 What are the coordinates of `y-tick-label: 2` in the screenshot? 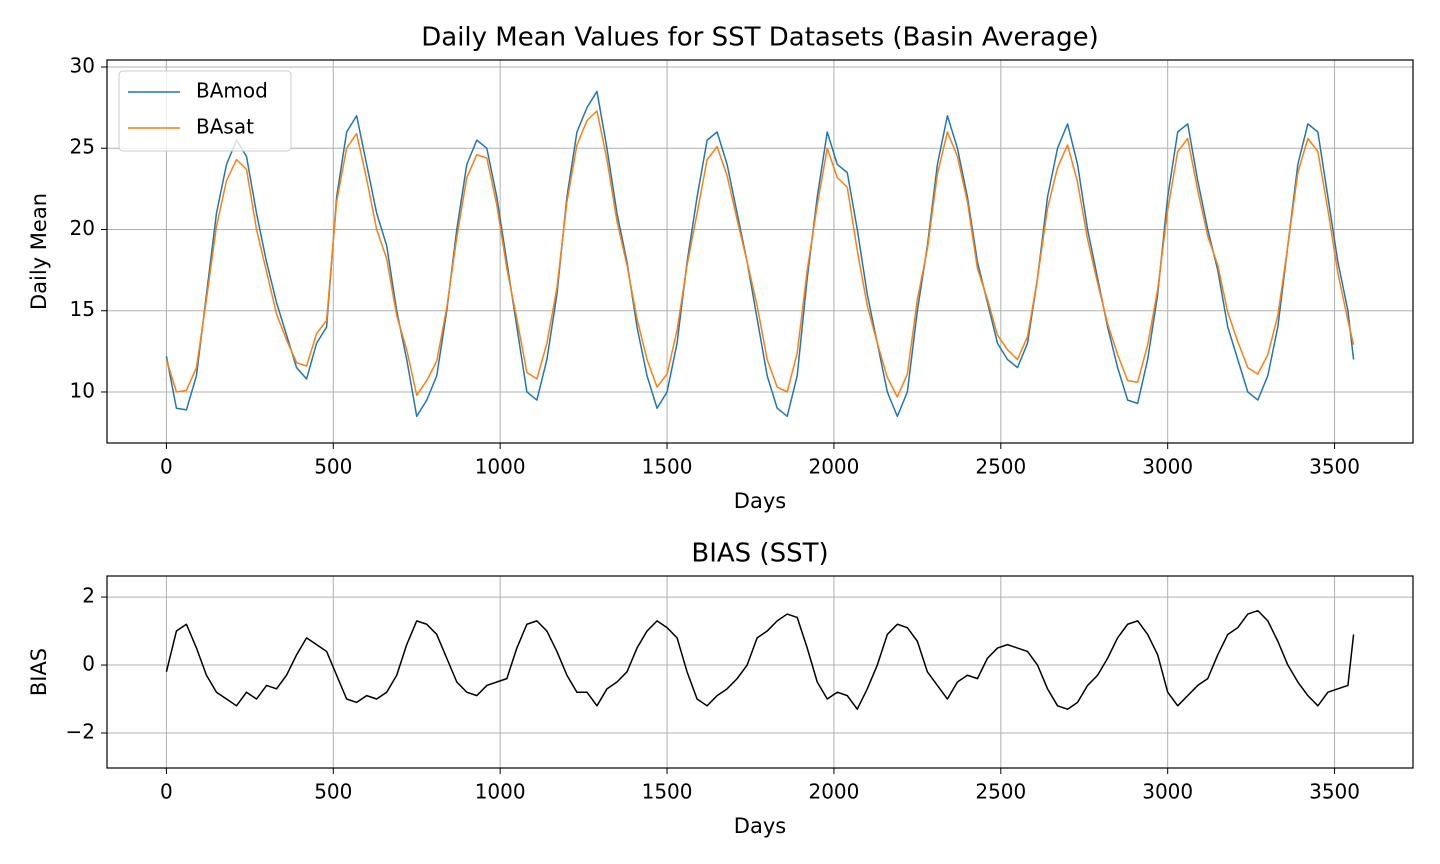 It's located at (88, 596).